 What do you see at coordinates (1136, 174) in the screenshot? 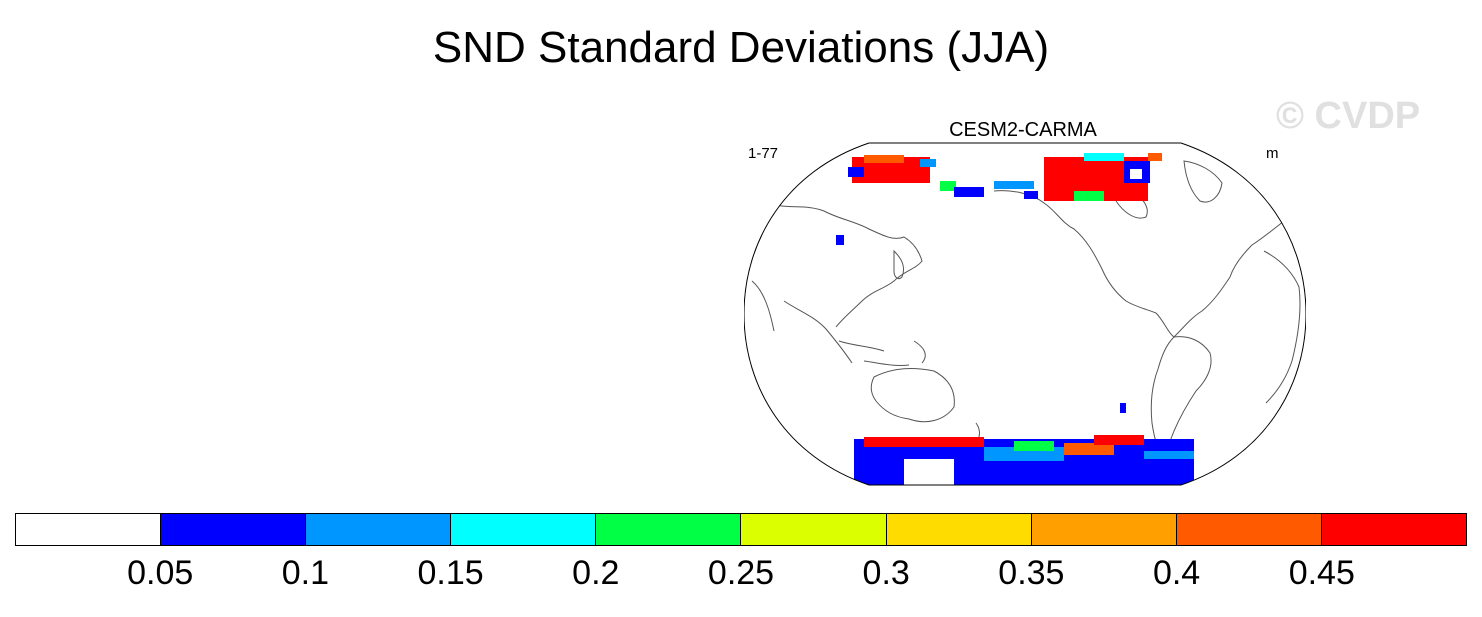
I see `canada-gap` at bounding box center [1136, 174].